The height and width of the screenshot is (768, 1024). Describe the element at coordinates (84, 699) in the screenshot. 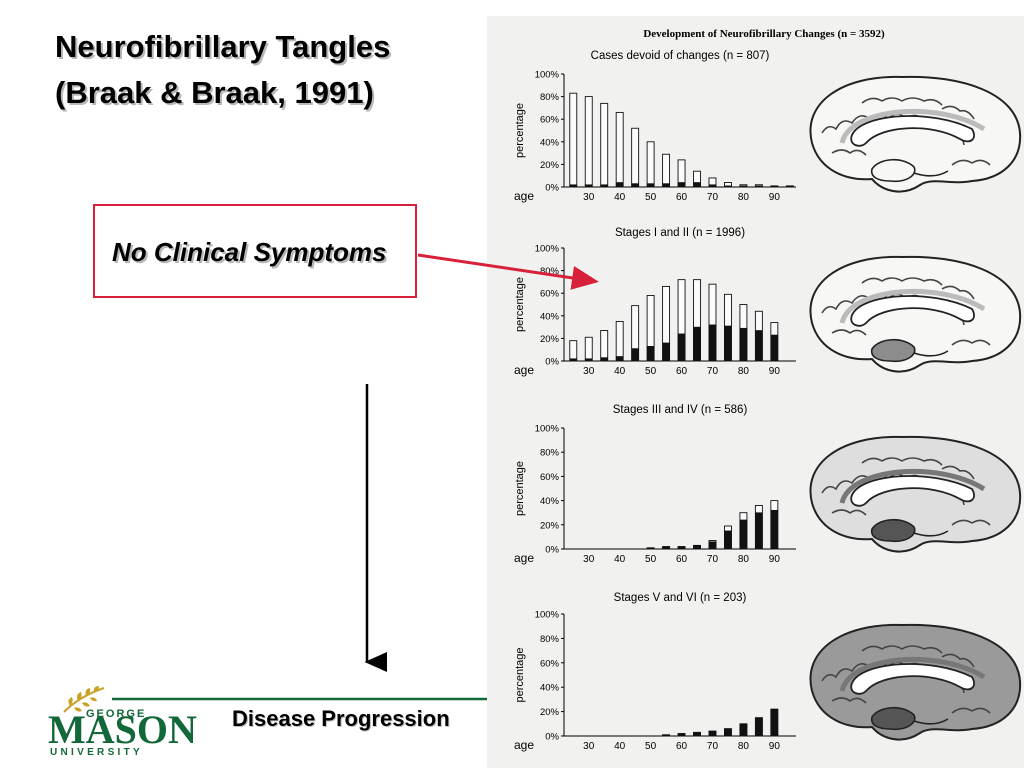

I see `laurel-icon` at that location.